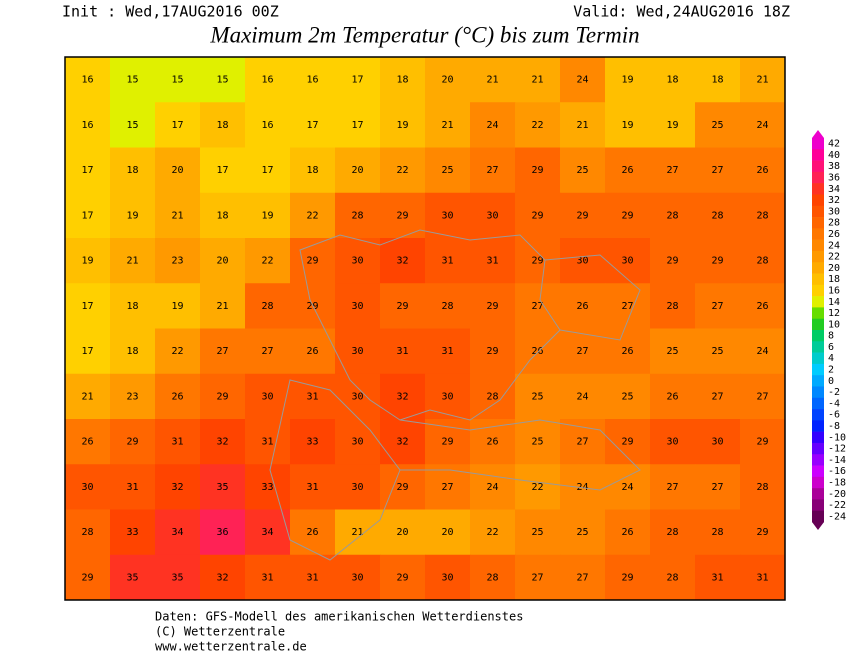 The image size is (850, 657). I want to click on temperature-value: 21, so click(762, 80).